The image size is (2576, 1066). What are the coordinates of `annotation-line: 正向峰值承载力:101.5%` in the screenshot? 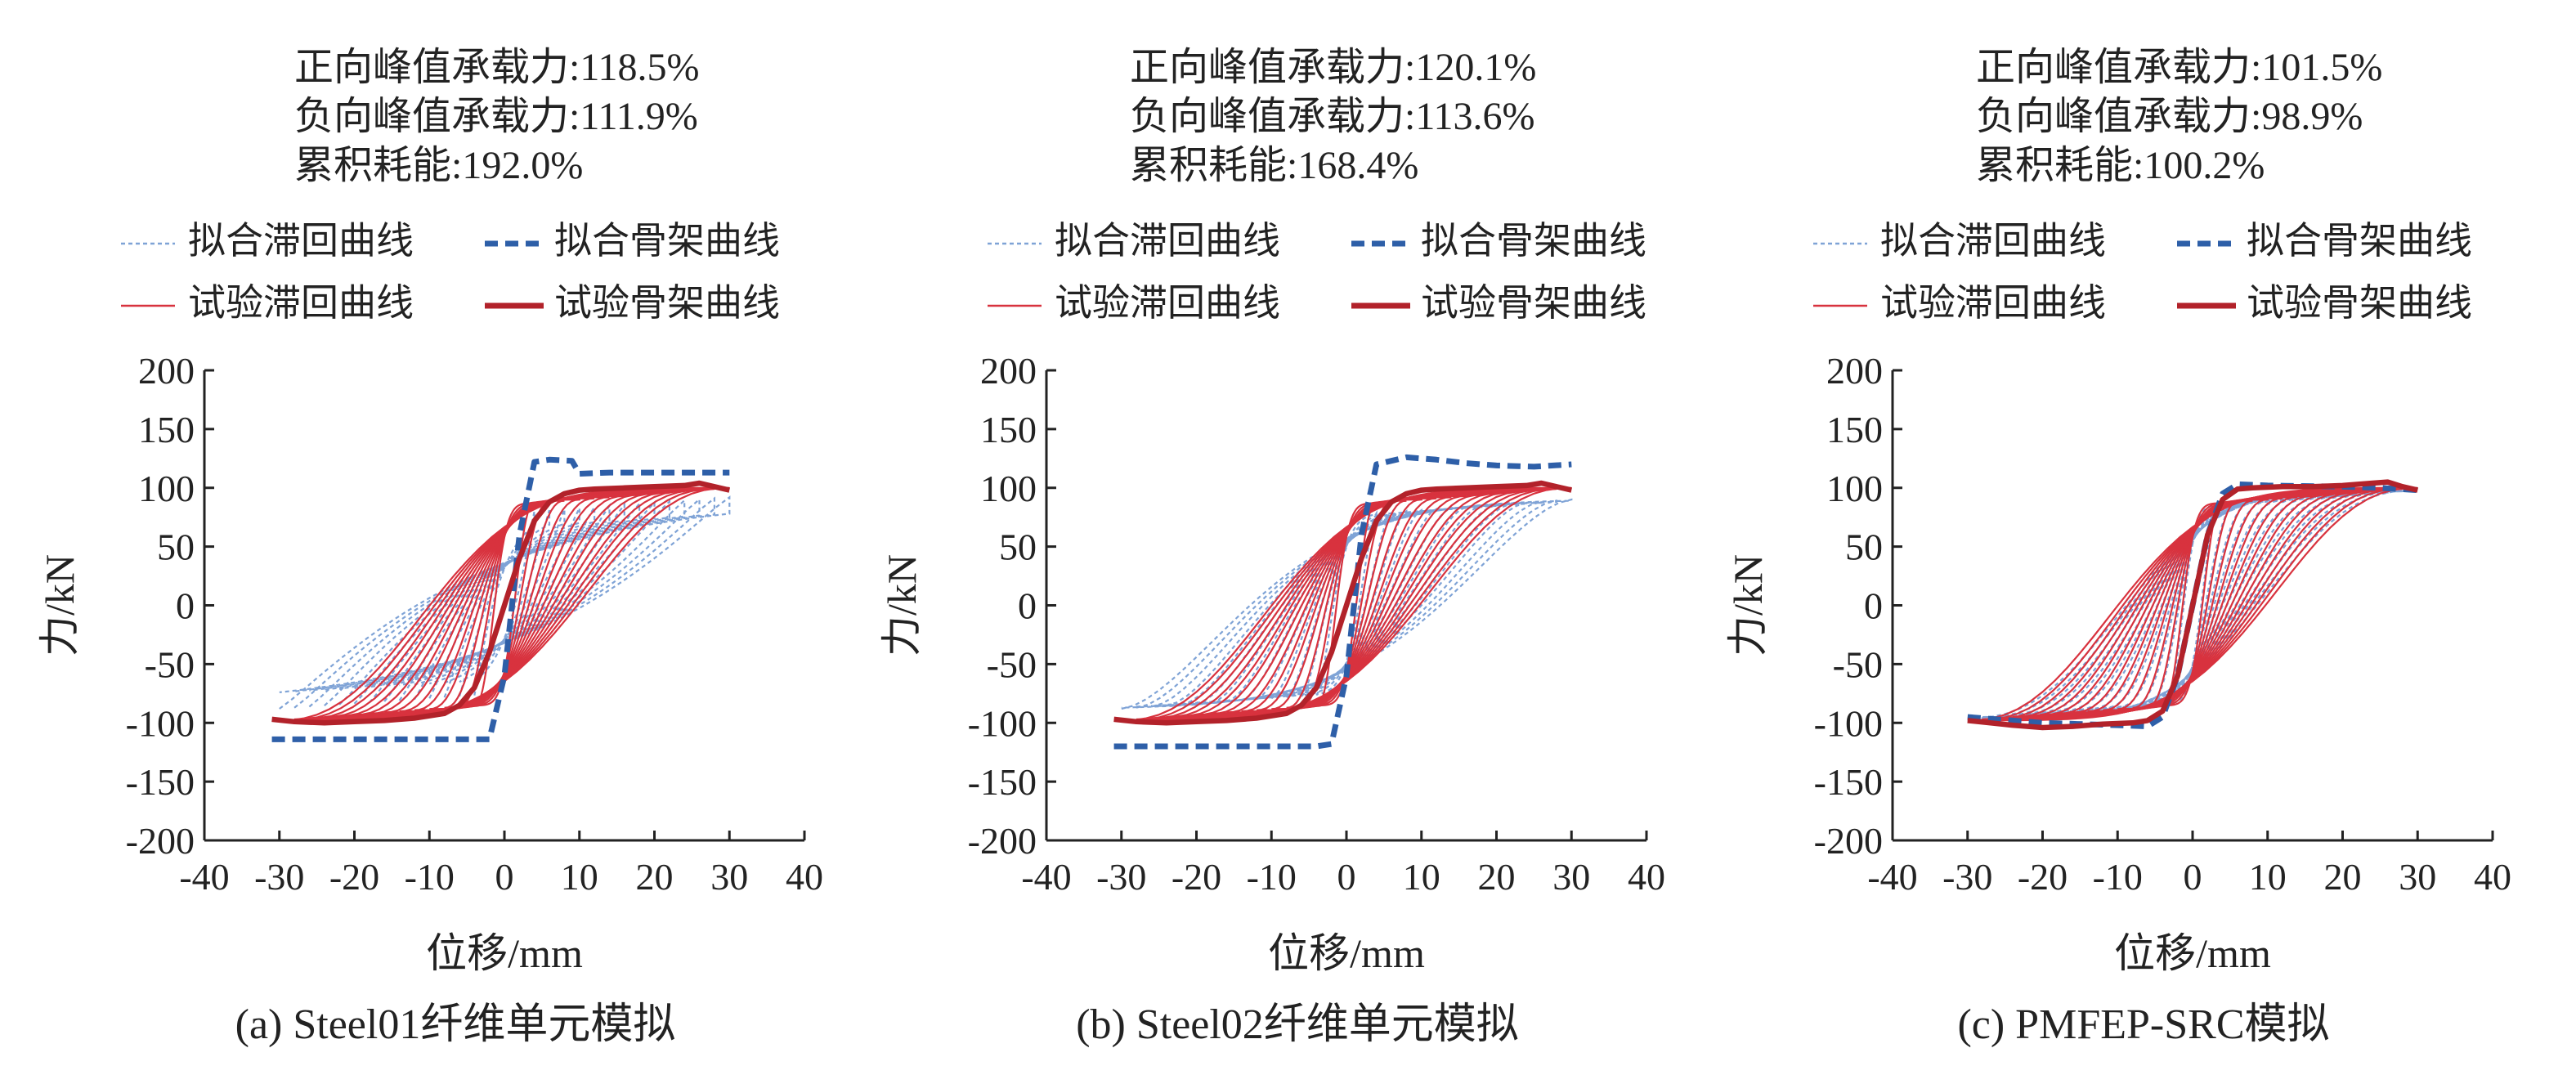 It's located at (2179, 67).